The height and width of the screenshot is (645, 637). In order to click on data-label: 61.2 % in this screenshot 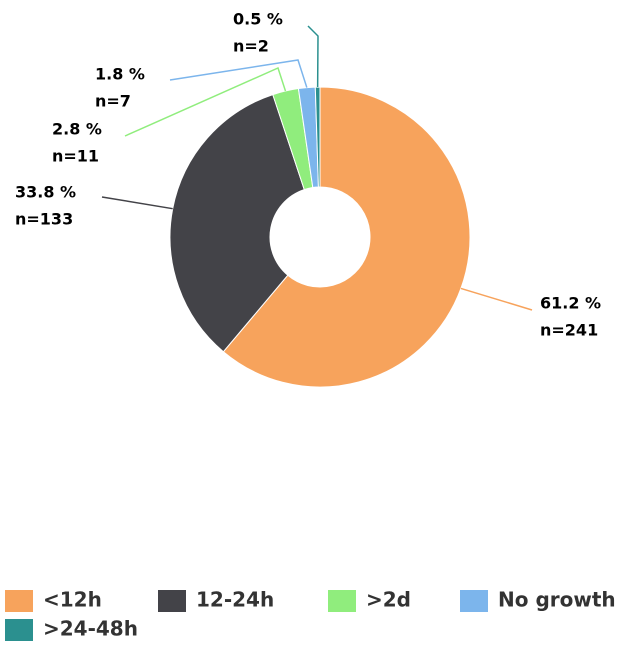, I will do `click(570, 303)`.